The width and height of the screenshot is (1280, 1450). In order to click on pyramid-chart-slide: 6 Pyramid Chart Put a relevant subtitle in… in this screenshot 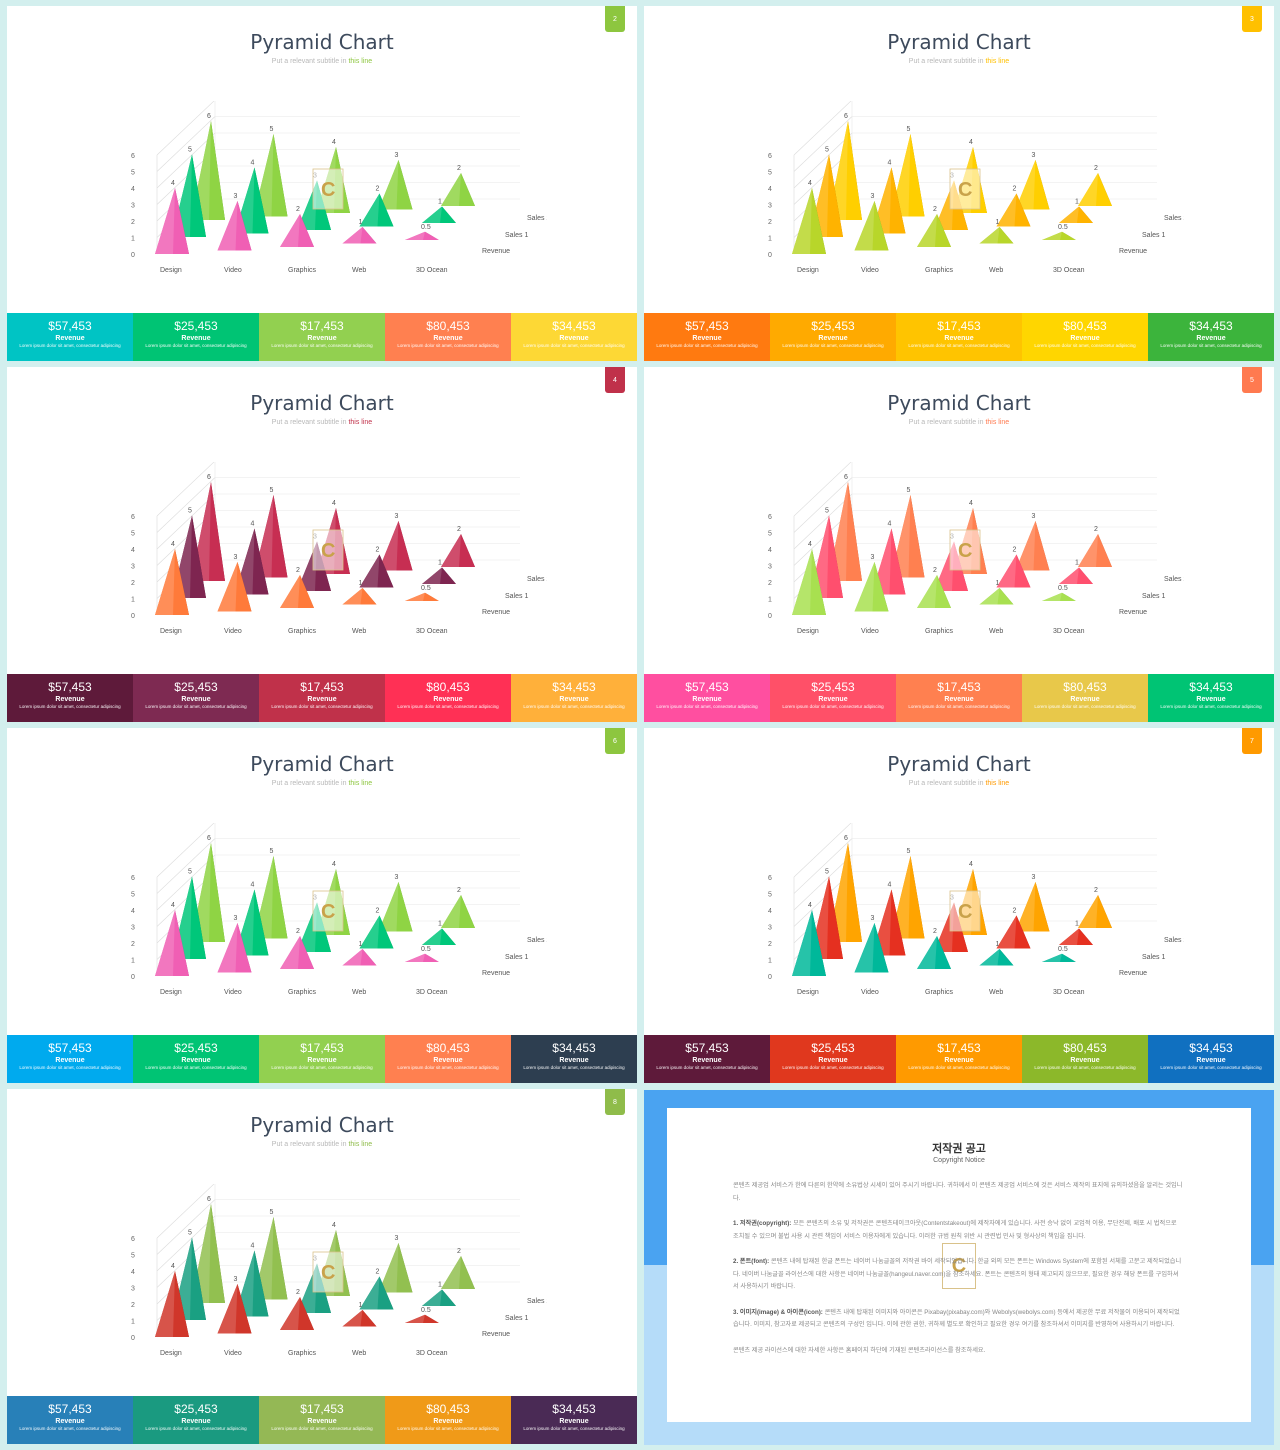, I will do `click(322, 905)`.